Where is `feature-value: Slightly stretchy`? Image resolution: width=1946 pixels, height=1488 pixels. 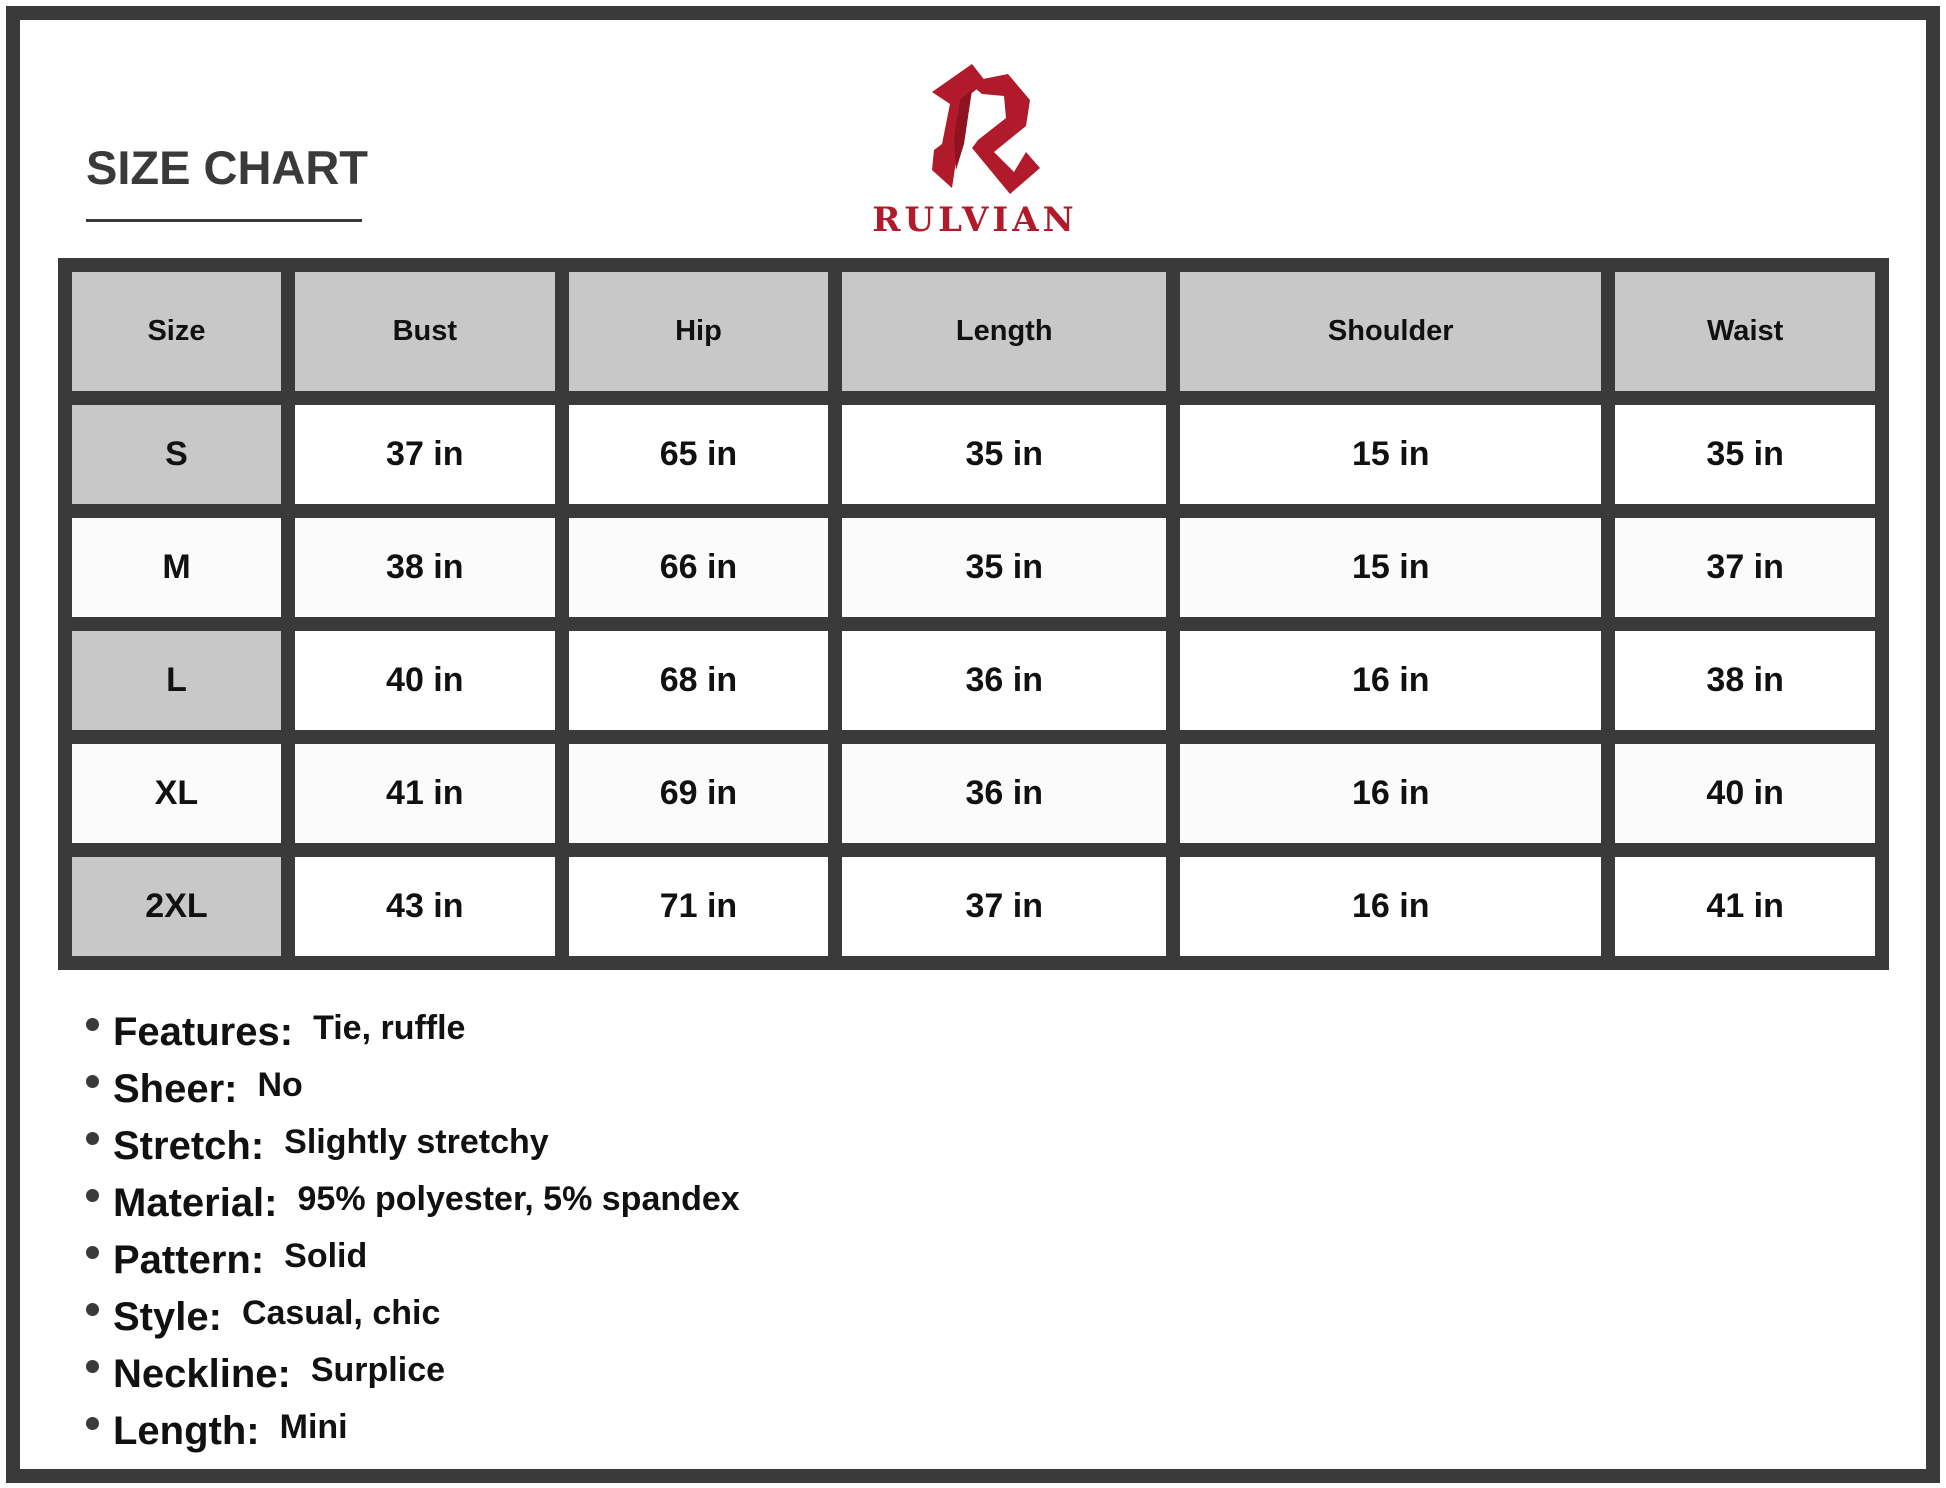
feature-value: Slightly stretchy is located at coordinates (416, 1142).